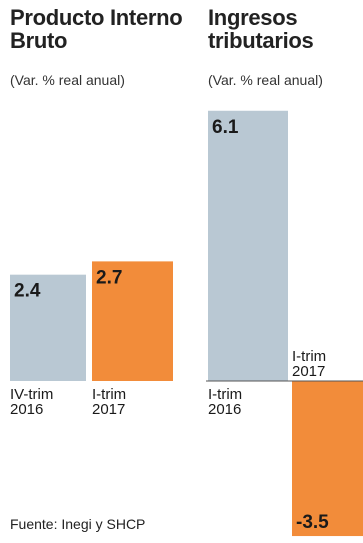  I want to click on chart-subtitle-pib: (Var. % real anual), so click(67, 80).